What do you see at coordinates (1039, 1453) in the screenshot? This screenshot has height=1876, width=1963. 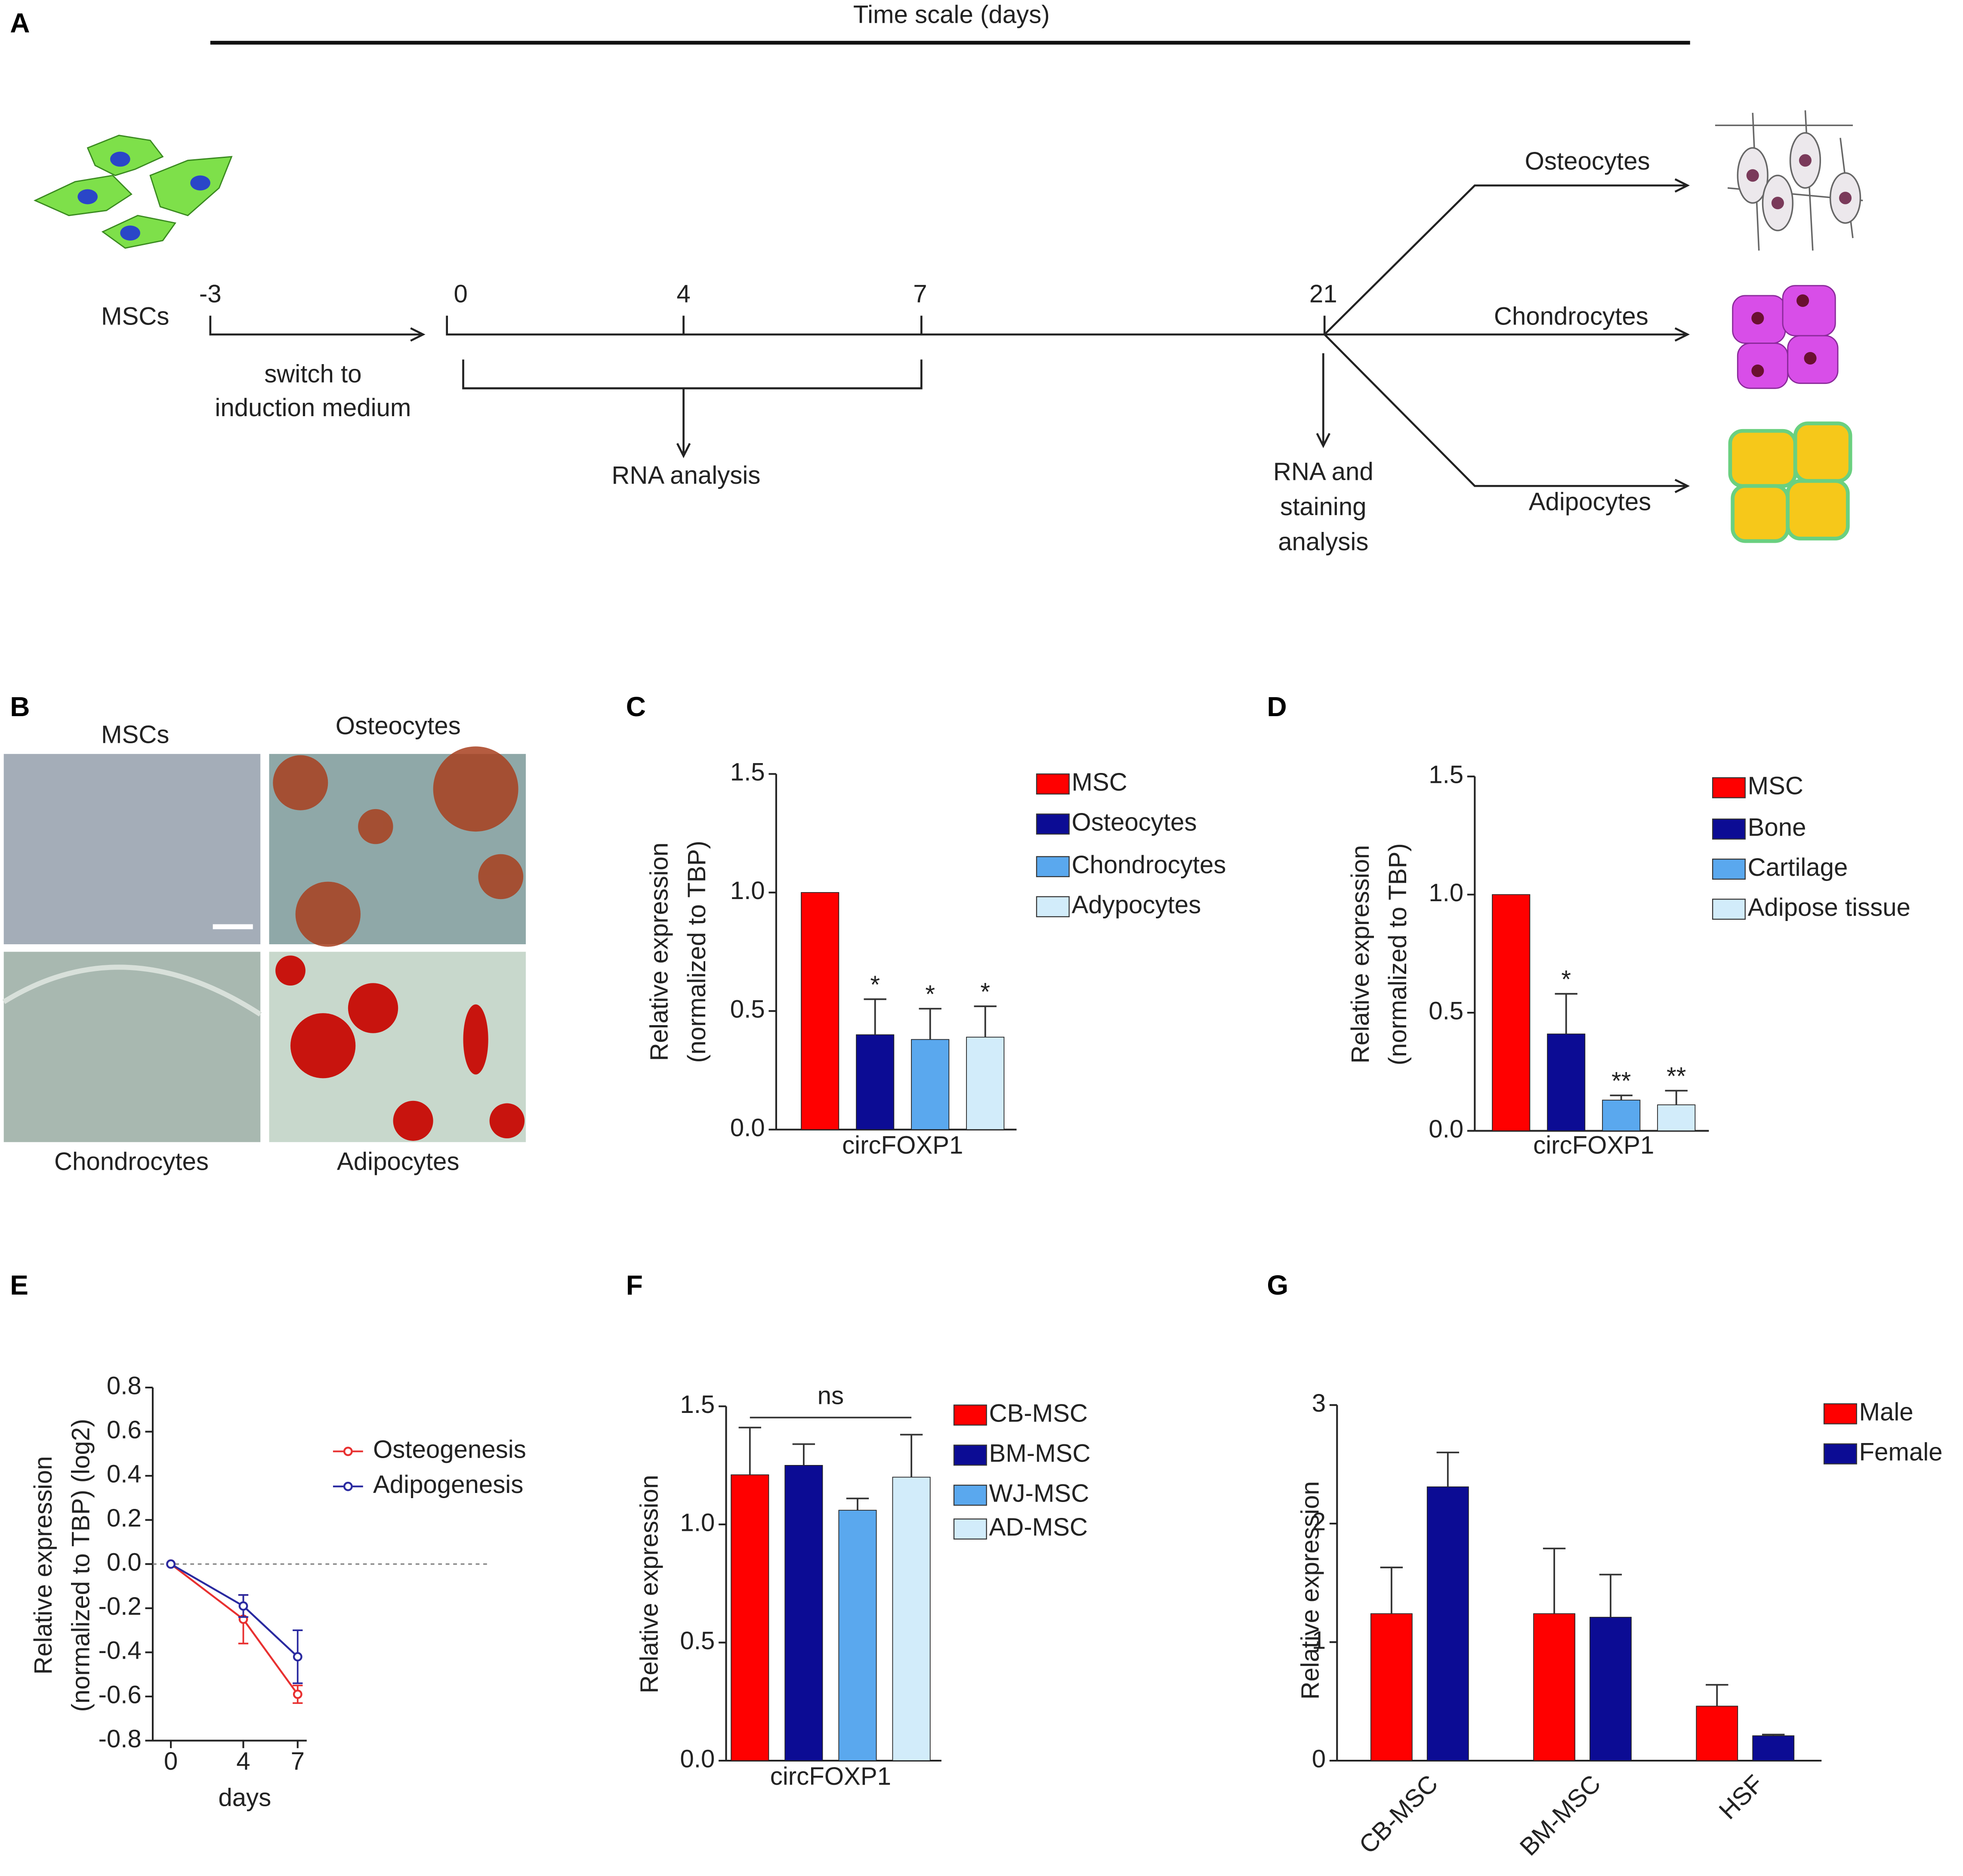 I see `legend-label: BM-MSC` at bounding box center [1039, 1453].